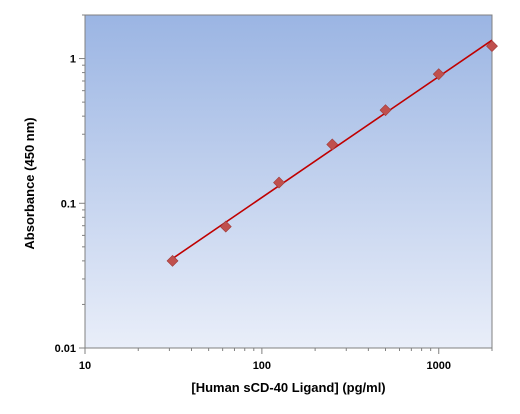 The image size is (520, 414). I want to click on y-tick-label: 1, so click(73, 60).